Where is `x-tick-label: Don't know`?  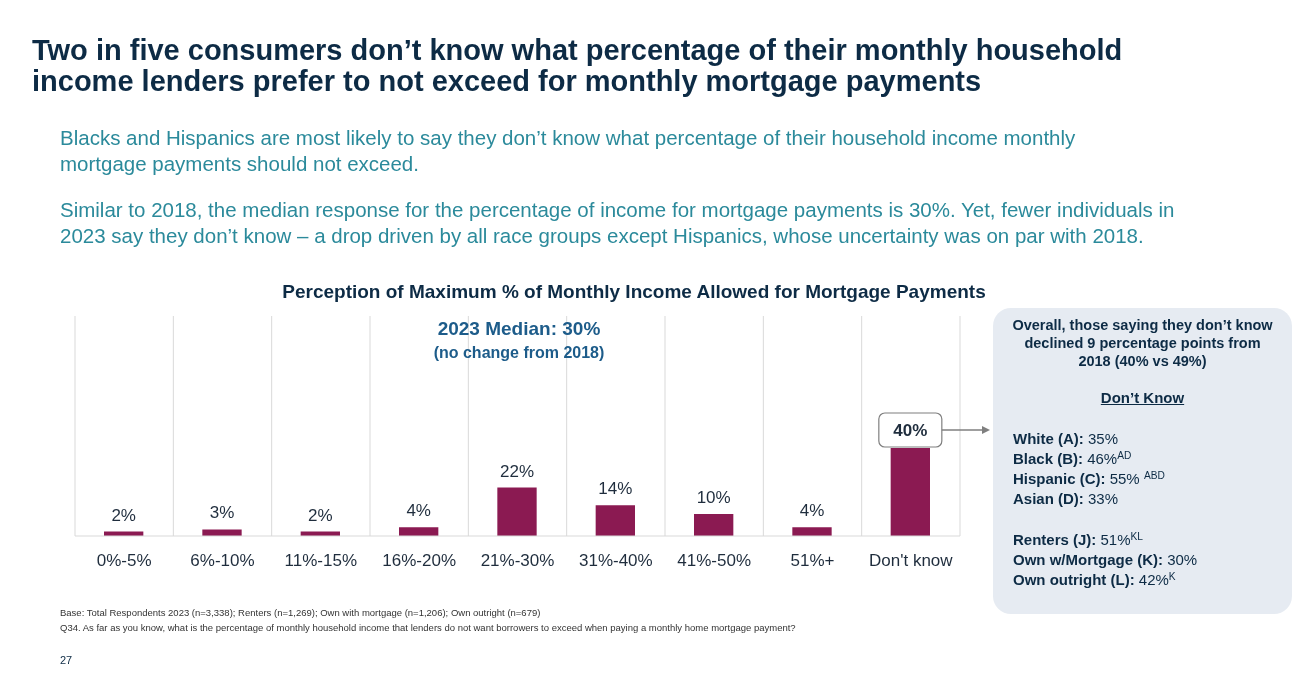
x-tick-label: Don't know is located at coordinates (911, 561).